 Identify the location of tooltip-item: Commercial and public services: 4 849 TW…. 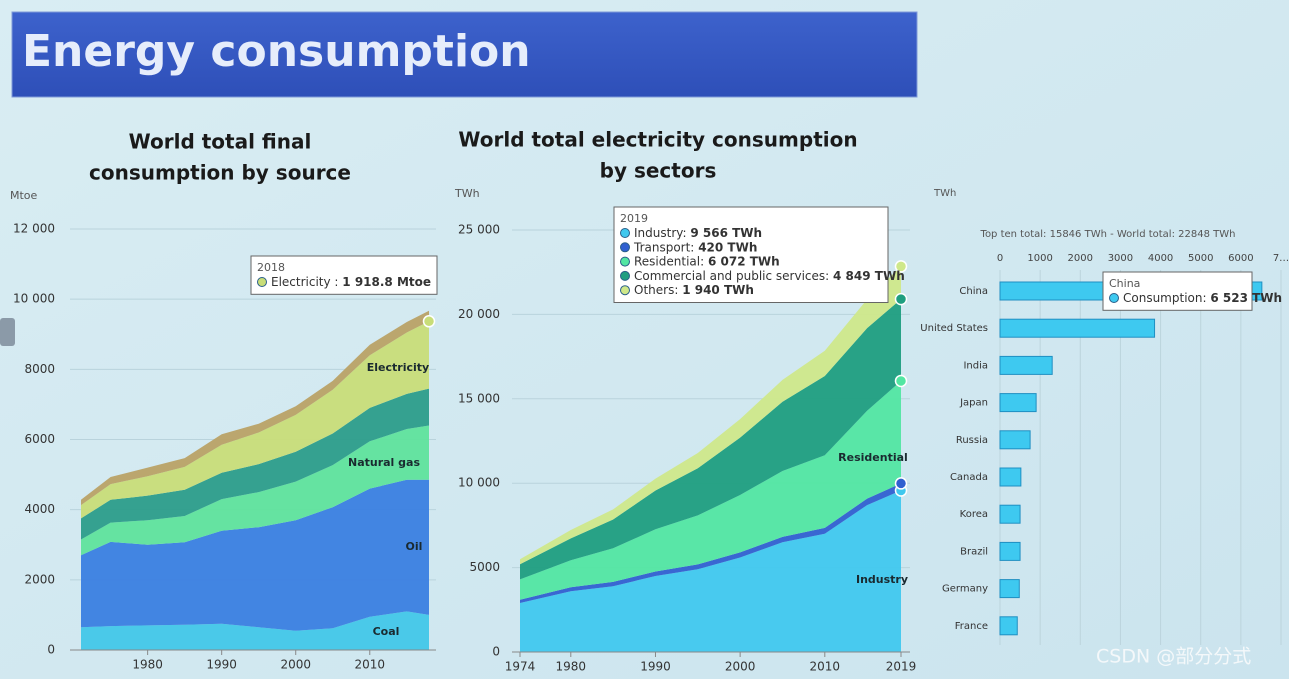
(769, 275).